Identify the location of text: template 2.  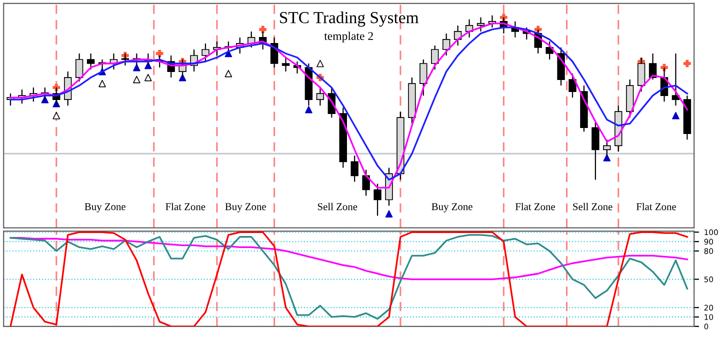
(348, 37).